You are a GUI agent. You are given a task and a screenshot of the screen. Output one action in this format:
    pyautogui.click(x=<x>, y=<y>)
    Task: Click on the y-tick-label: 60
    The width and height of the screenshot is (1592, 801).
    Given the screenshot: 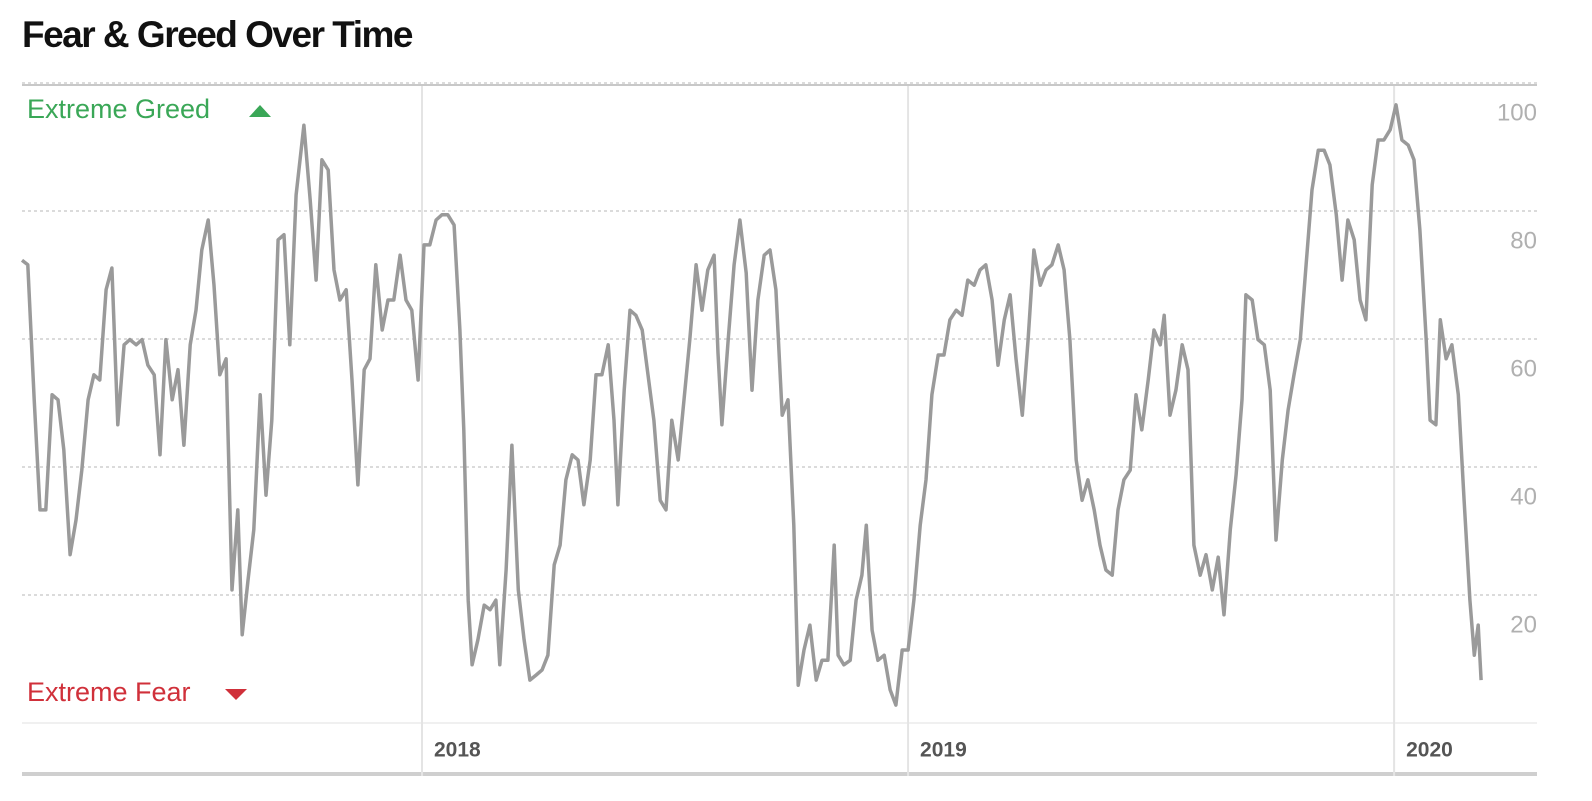 What is the action you would take?
    pyautogui.click(x=1523, y=368)
    